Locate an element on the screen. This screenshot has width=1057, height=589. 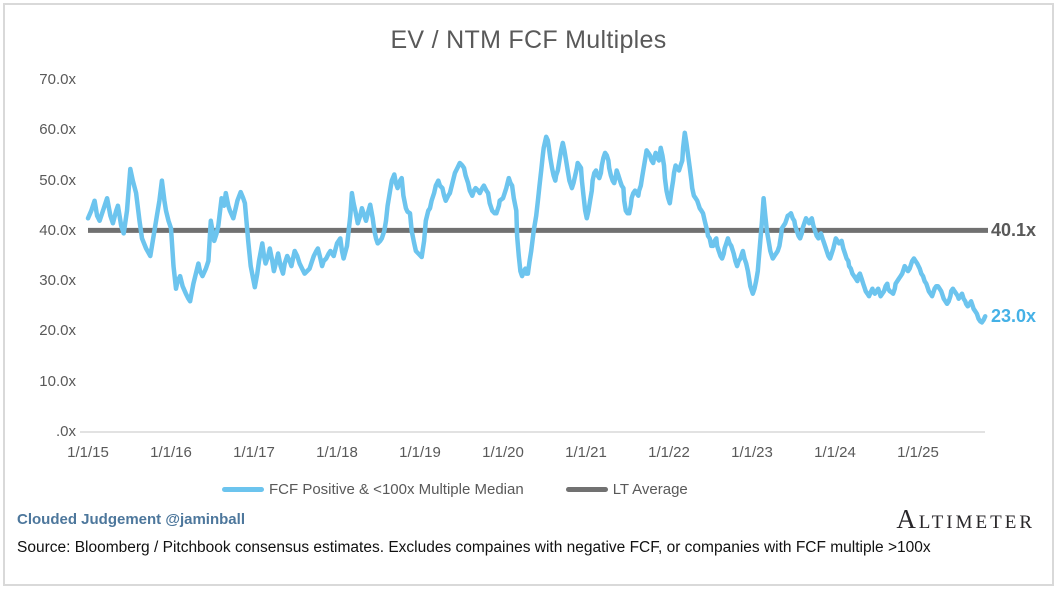
x-tick-label: 1/1/24 is located at coordinates (835, 452).